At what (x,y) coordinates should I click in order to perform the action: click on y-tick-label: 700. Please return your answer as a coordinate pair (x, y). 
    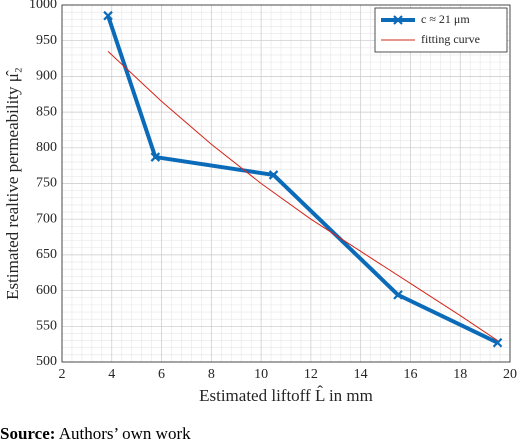
    Looking at the image, I should click on (46, 218).